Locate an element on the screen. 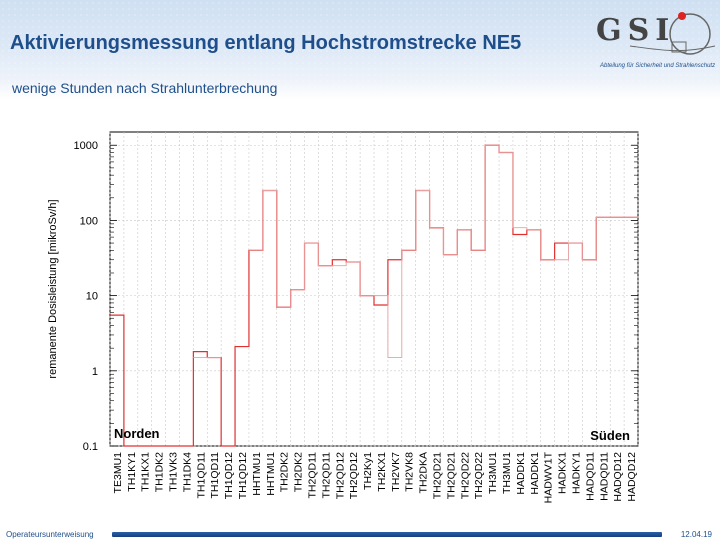 Image resolution: width=720 pixels, height=540 pixels. x-tick-label: TE3MU1 is located at coordinates (118, 473).